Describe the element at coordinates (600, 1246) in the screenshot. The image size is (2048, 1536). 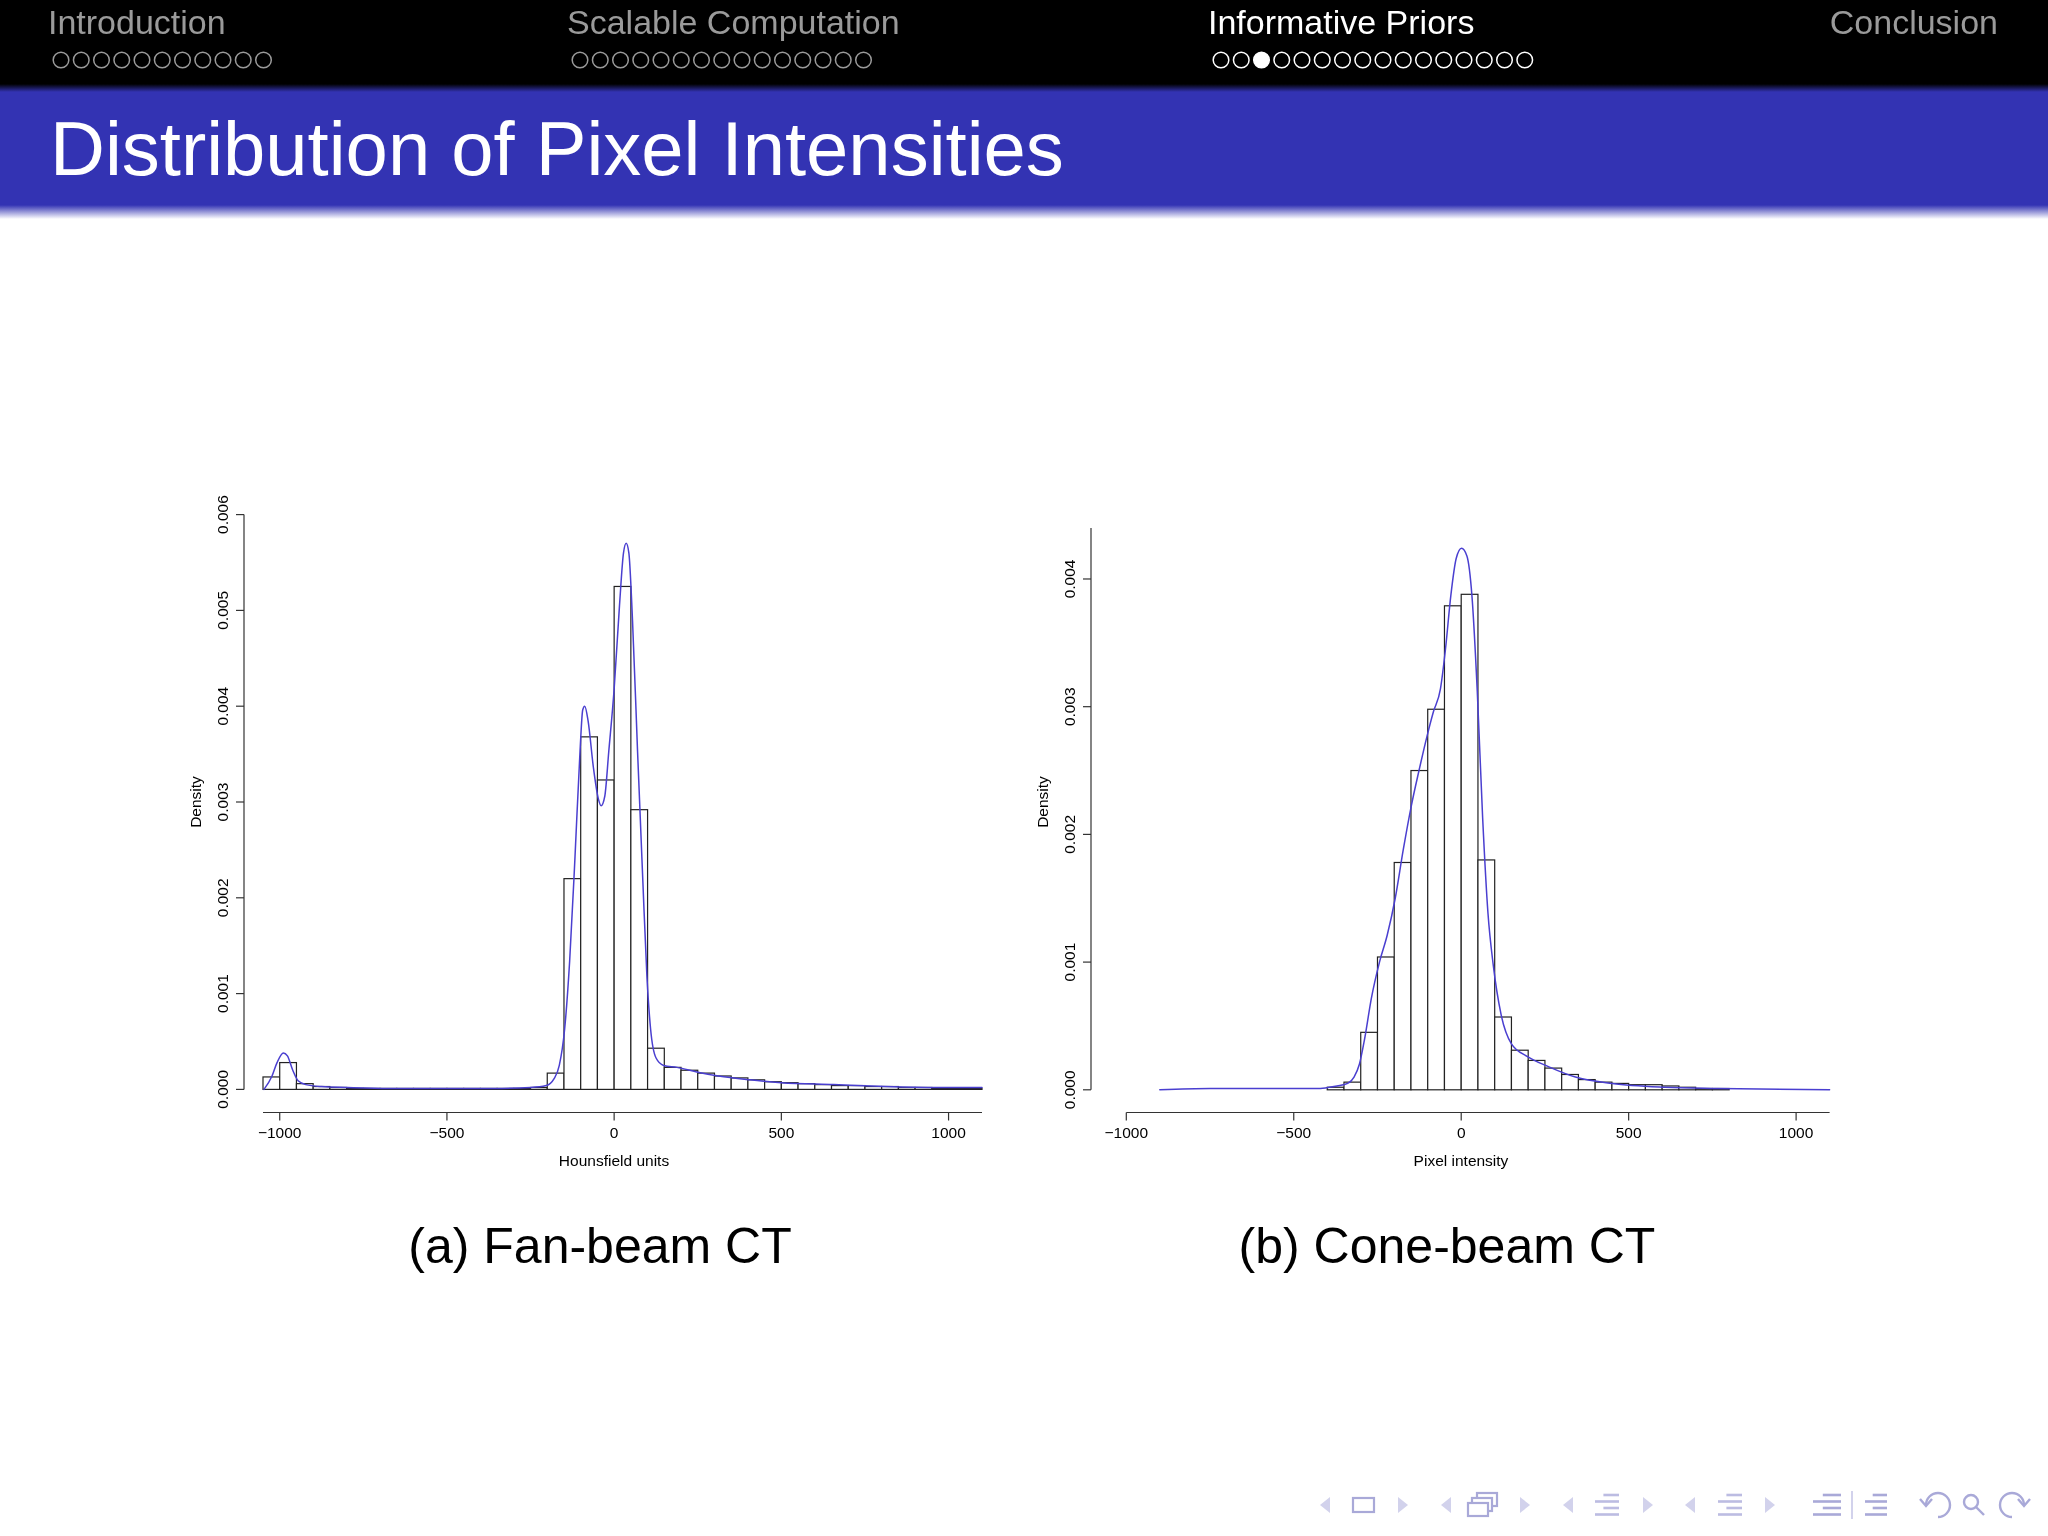
I see `text: (a) Fan-beam CT` at that location.